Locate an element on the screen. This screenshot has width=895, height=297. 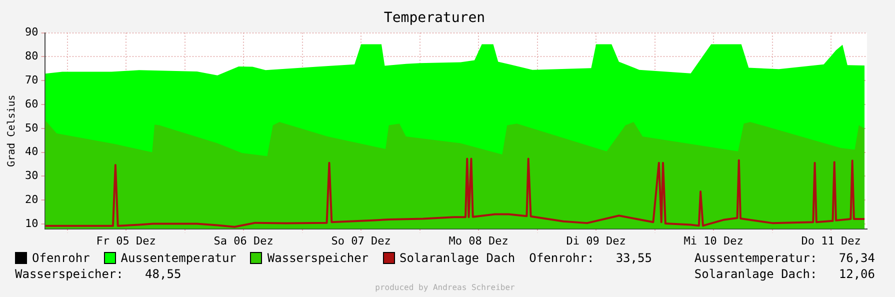
y-tick-label: 60 is located at coordinates (31, 103).